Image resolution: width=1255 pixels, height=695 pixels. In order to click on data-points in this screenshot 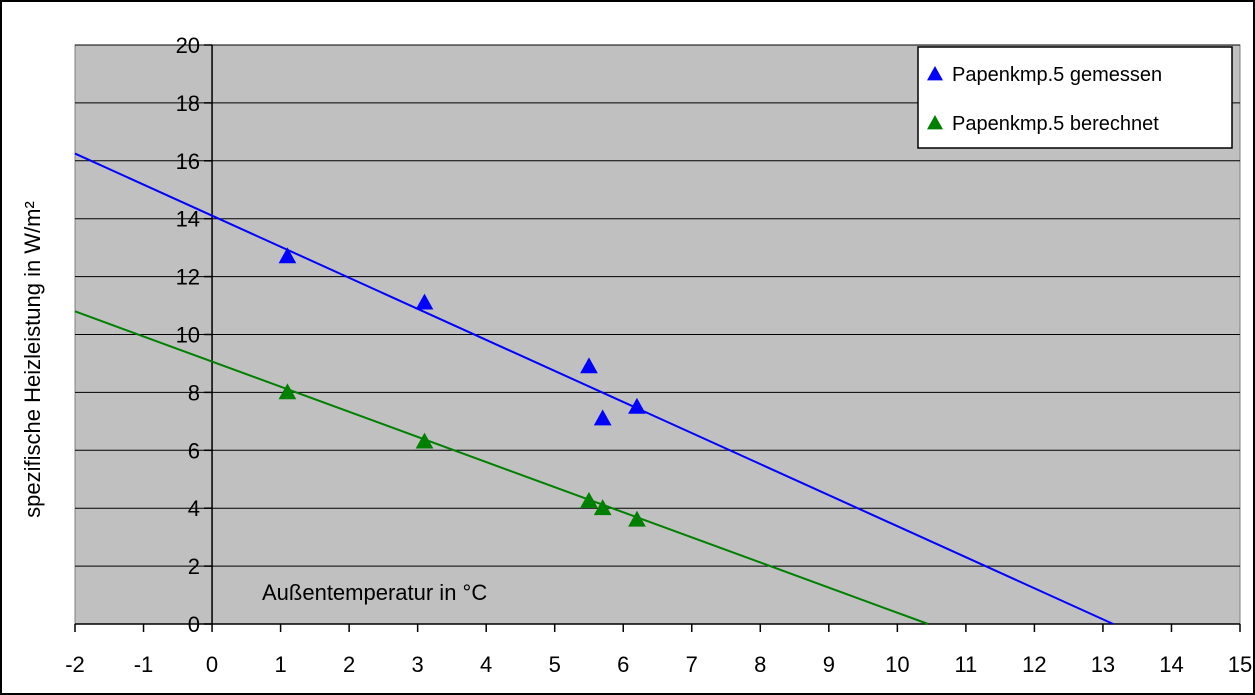, I will do `click(462, 387)`.